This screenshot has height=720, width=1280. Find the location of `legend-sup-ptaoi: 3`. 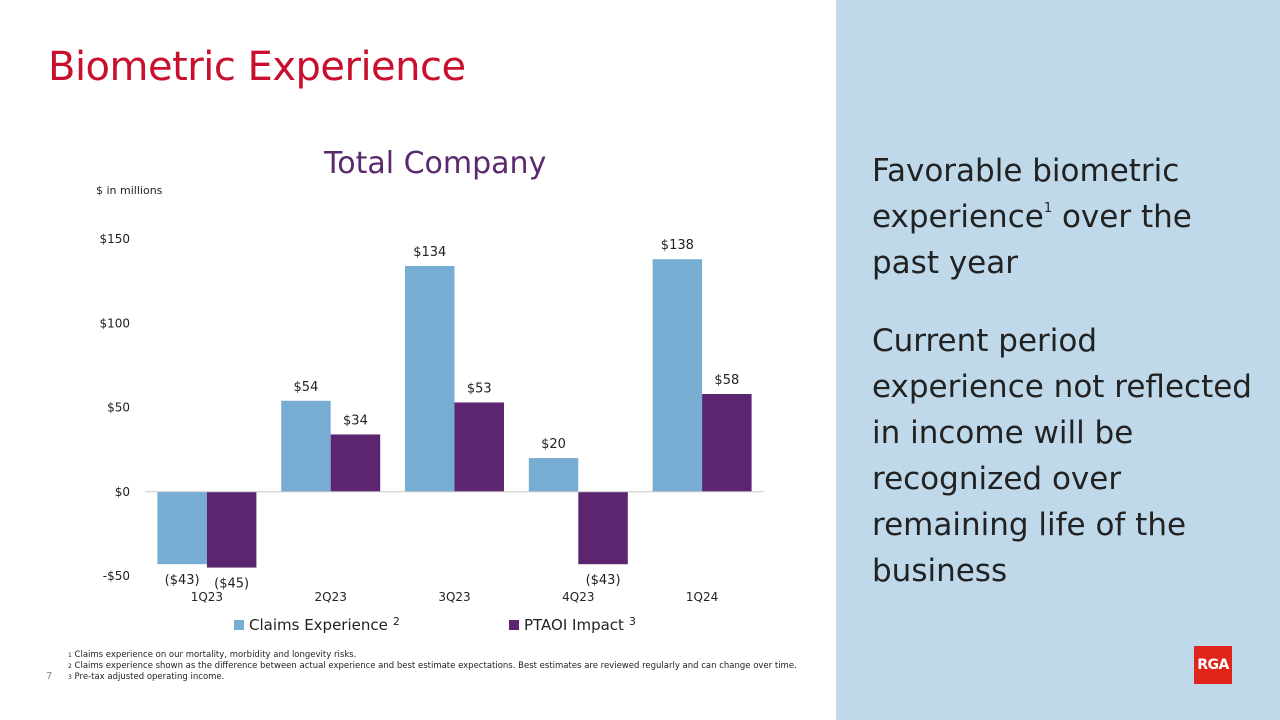

legend-sup-ptaoi: 3 is located at coordinates (632, 621).